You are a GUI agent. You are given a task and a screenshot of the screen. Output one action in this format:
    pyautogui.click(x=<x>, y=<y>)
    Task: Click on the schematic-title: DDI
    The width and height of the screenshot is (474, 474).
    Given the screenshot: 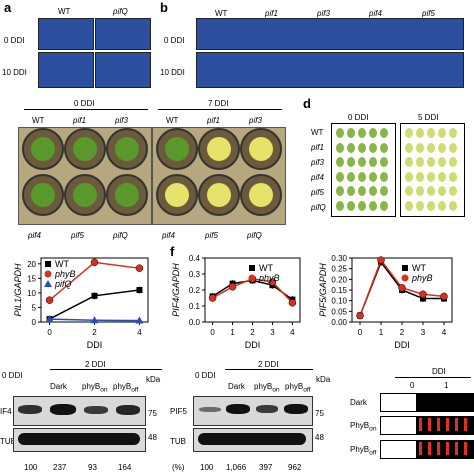 What is the action you would take?
    pyautogui.click(x=439, y=371)
    